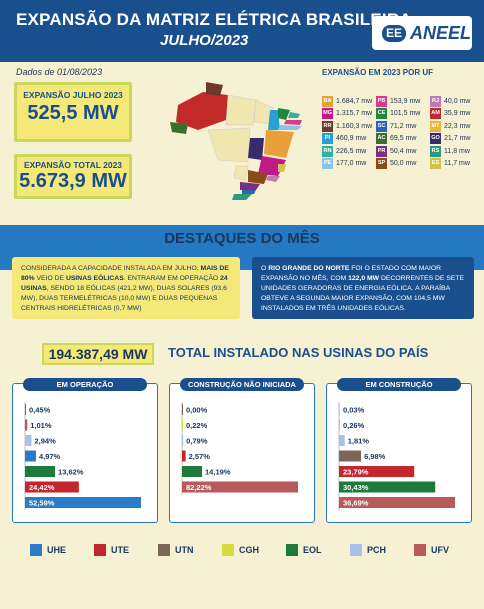 This screenshot has width=484, height=609. I want to click on legend-label: PCH, so click(377, 550).